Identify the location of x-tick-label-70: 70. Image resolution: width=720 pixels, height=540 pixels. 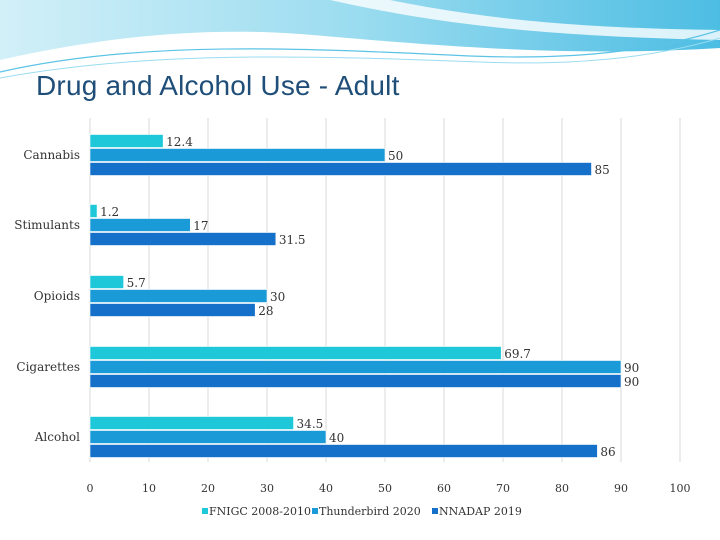
(503, 488).